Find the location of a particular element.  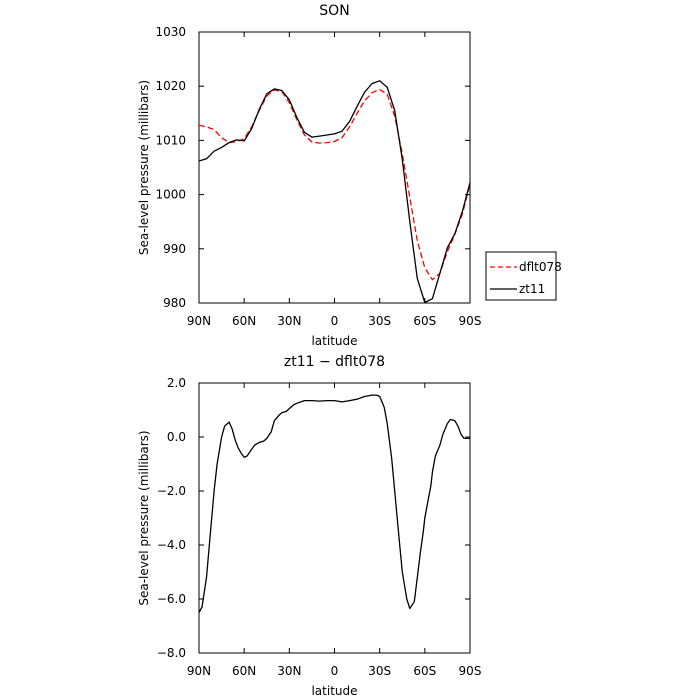

y-tick-label: −8.0 is located at coordinates (171, 653).